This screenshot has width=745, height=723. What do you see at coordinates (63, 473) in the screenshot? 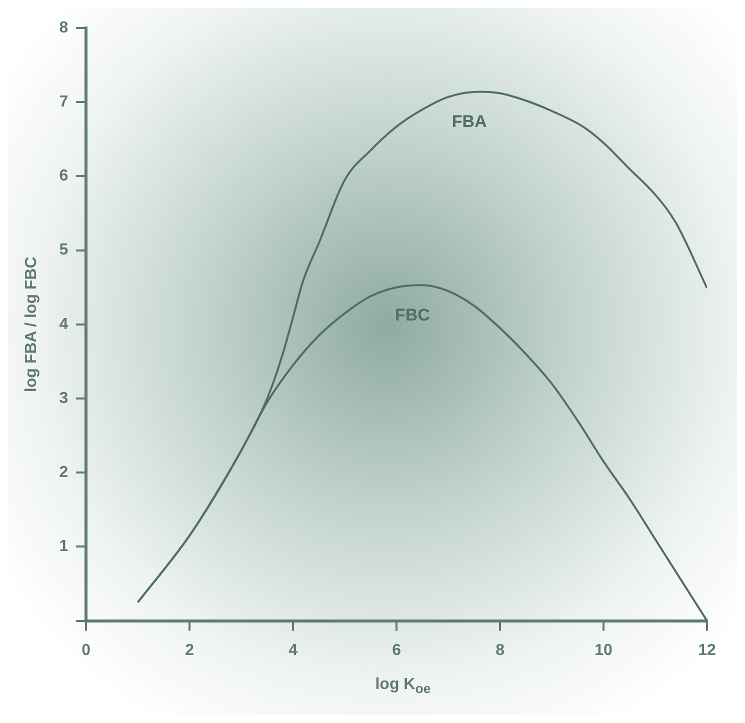
I see `y-tick-label: 2` at bounding box center [63, 473].